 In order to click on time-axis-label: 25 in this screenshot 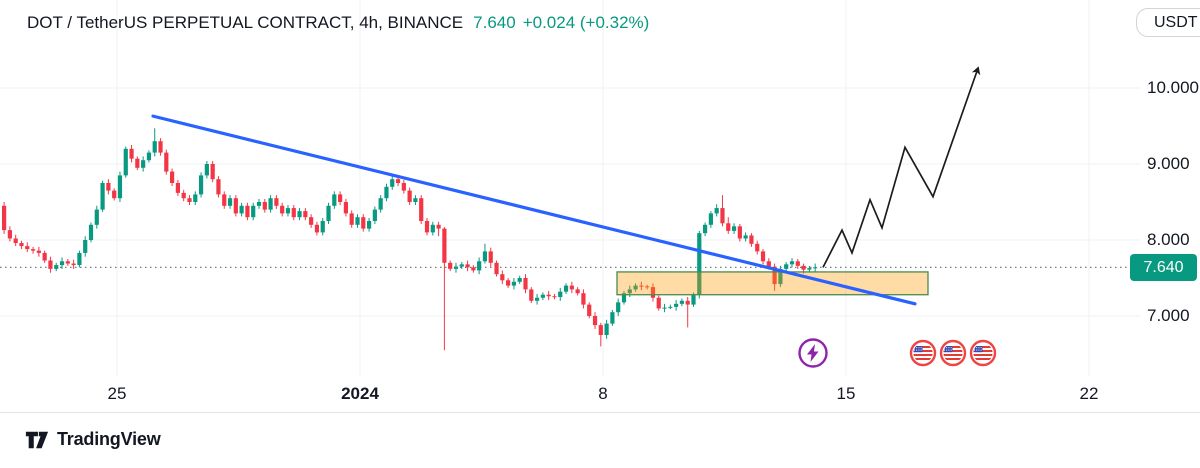, I will do `click(117, 393)`.